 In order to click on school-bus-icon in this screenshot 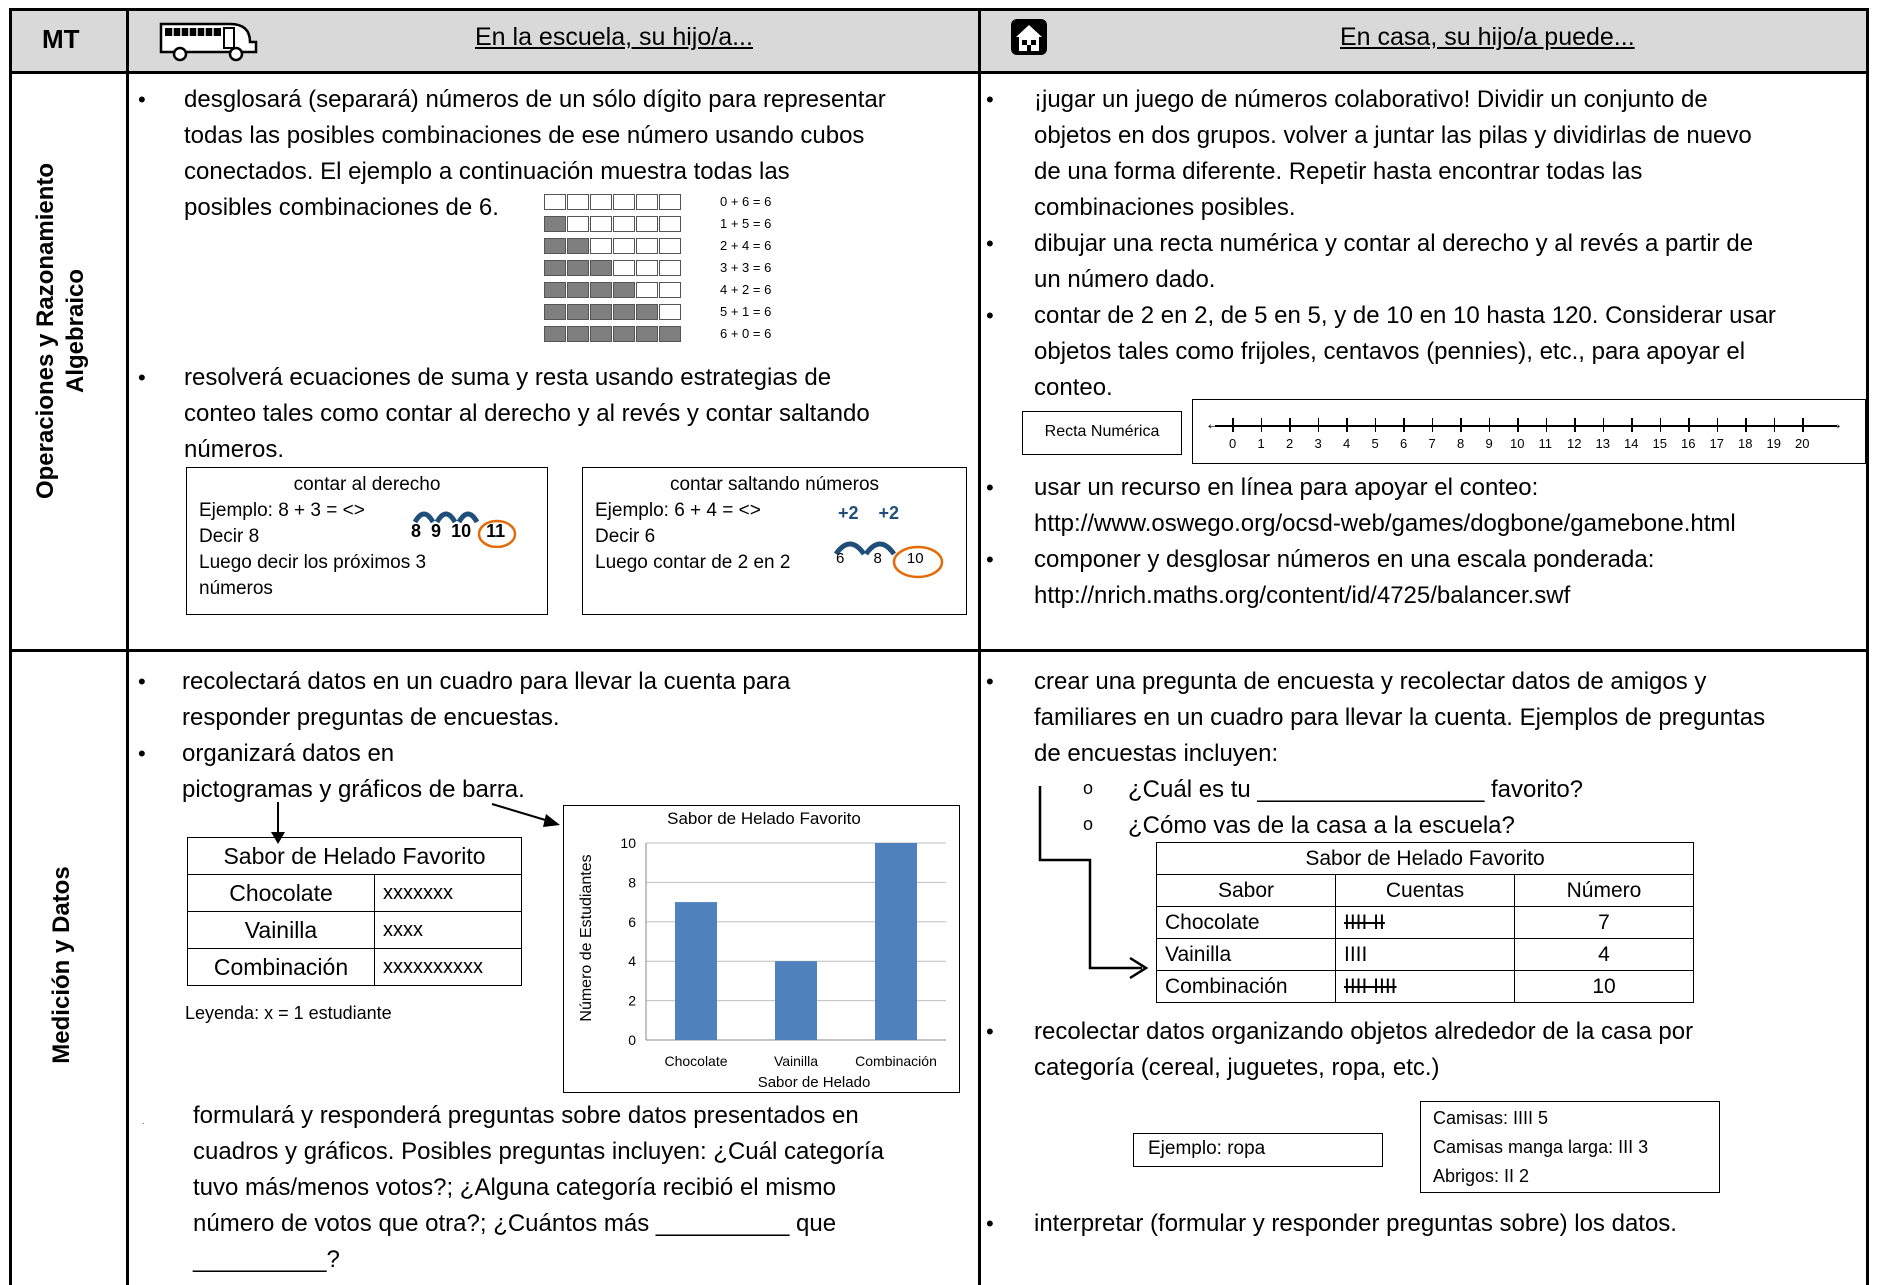, I will do `click(208, 42)`.